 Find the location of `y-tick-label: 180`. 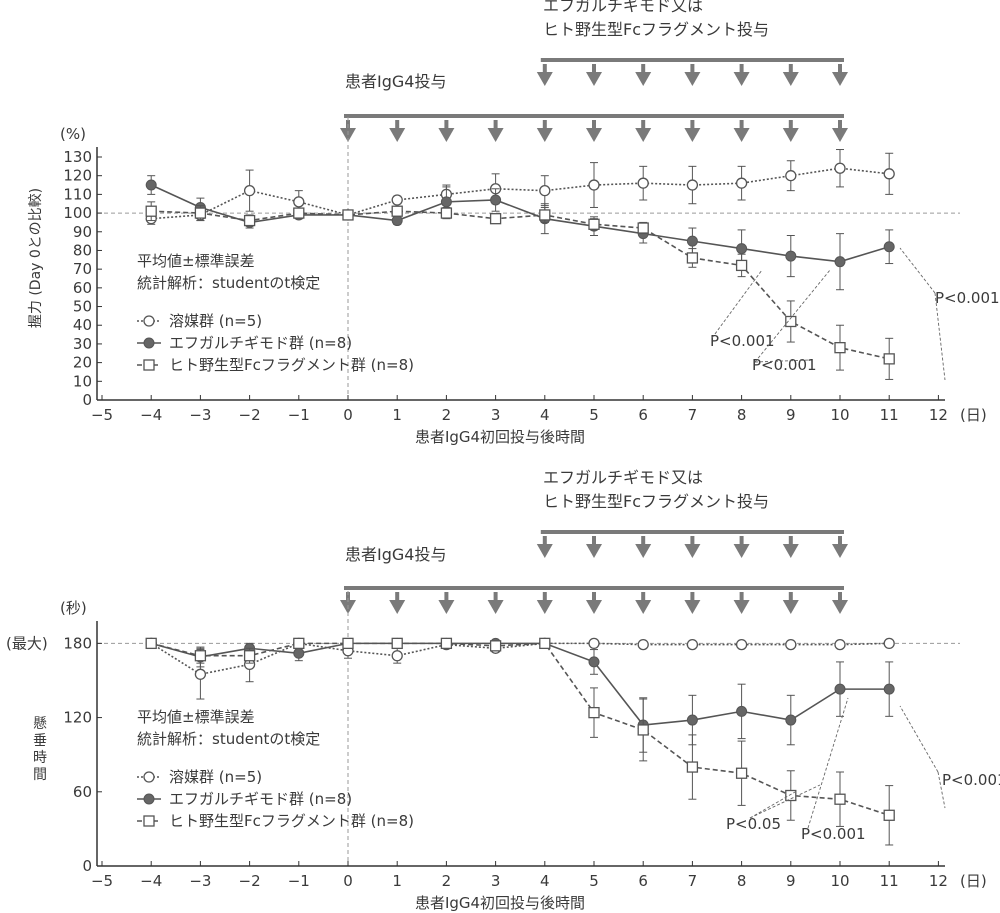

y-tick-label: 180 is located at coordinates (77, 643).